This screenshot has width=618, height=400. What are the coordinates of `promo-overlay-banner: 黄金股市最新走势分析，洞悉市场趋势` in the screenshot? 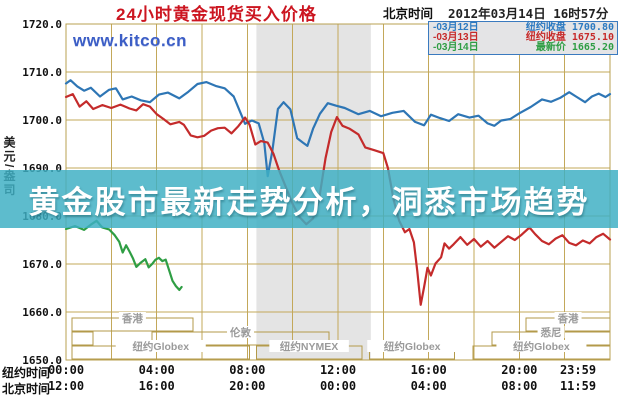 It's located at (309, 199).